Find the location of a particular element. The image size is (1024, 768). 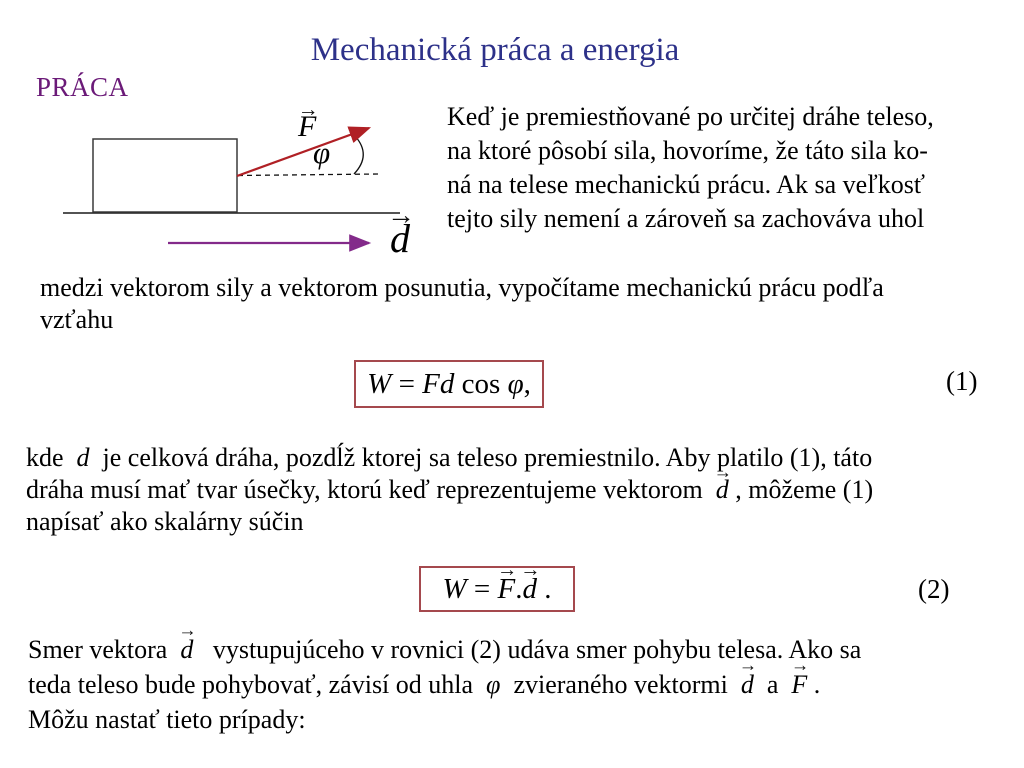

force-arrow is located at coordinates (304, 152).